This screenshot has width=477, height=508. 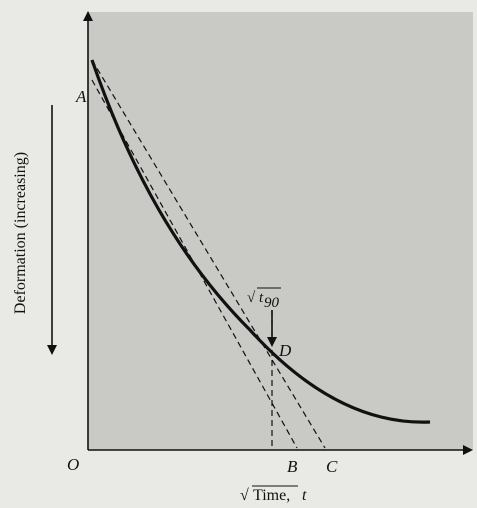 I want to click on t90-label: √ t 90, so click(x=264, y=299).